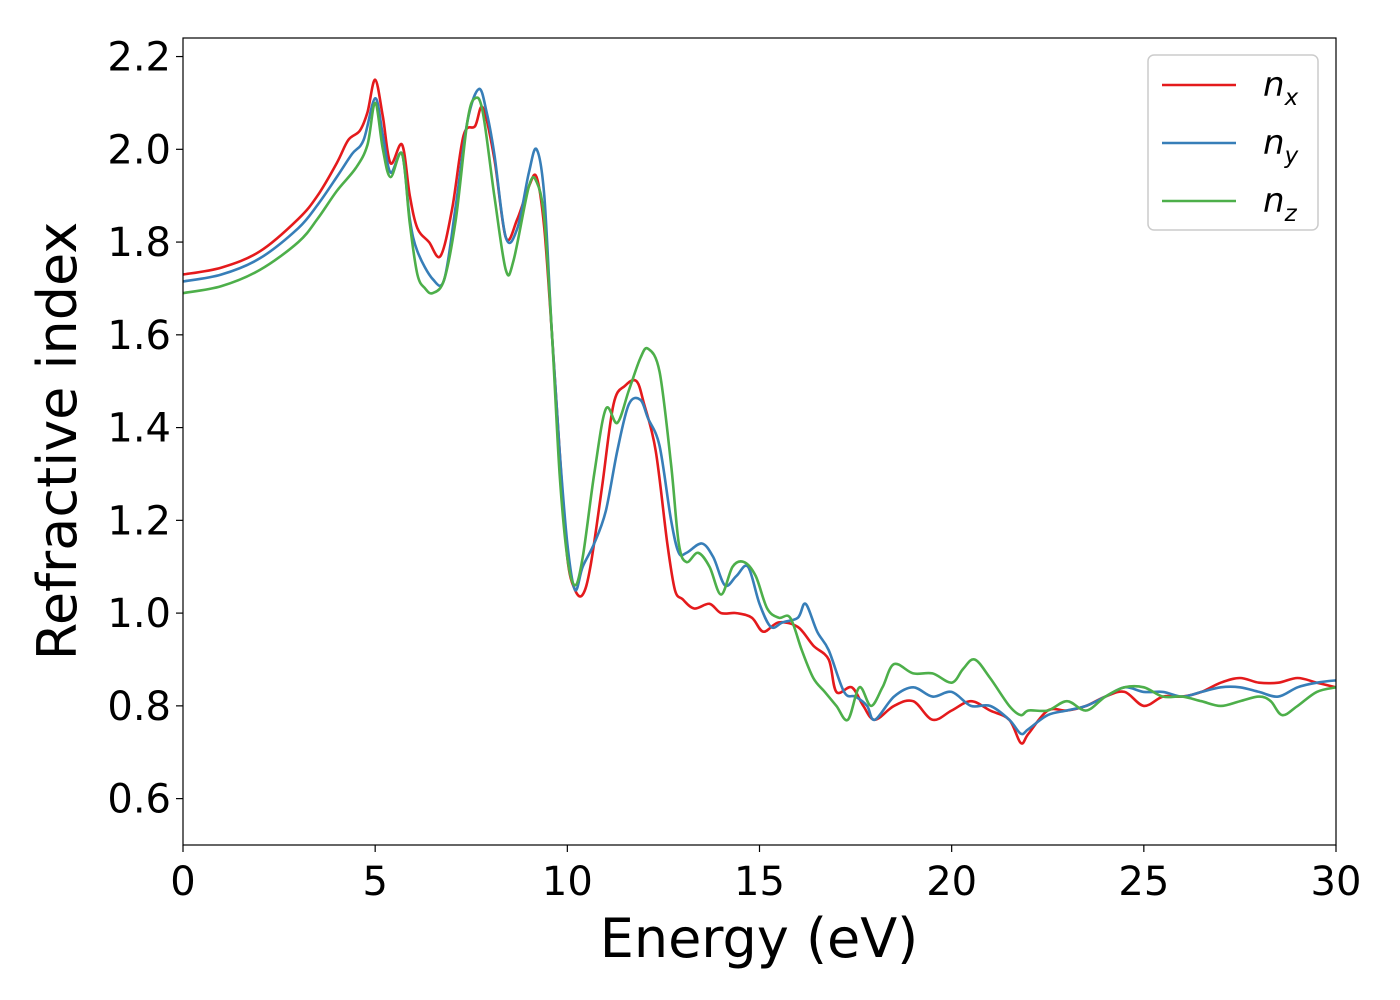 The height and width of the screenshot is (1000, 1400). What do you see at coordinates (139, 58) in the screenshot?
I see `y-tick-label: 2.2` at bounding box center [139, 58].